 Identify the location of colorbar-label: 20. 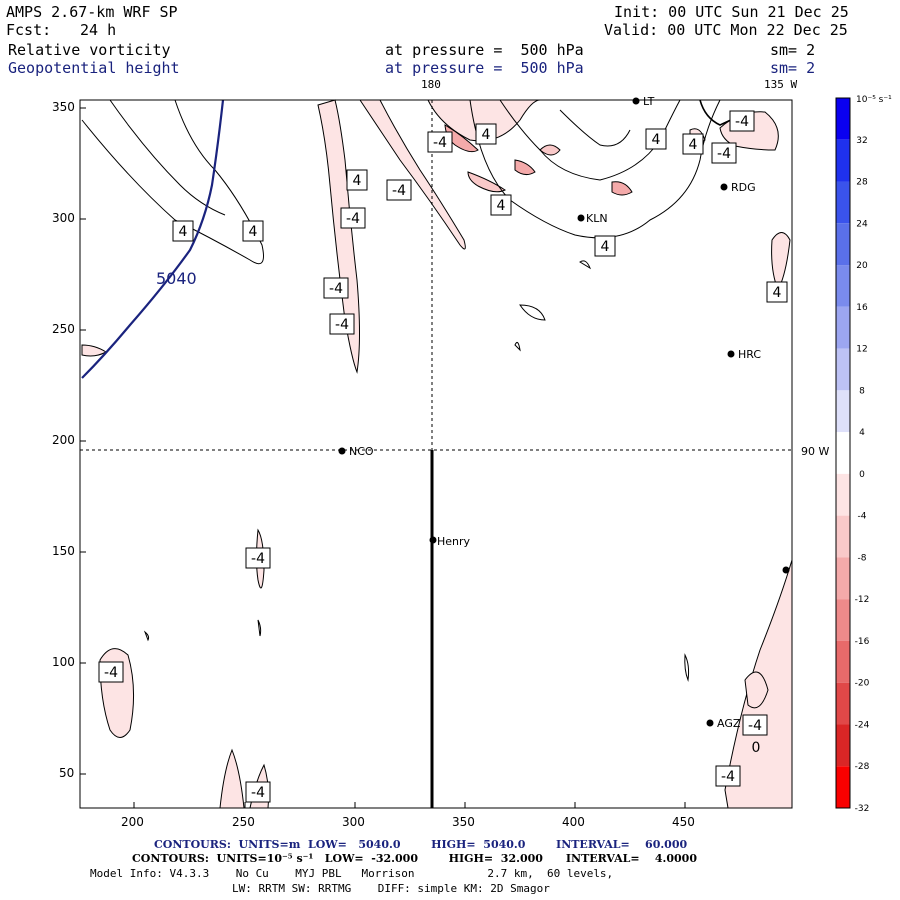
(862, 266).